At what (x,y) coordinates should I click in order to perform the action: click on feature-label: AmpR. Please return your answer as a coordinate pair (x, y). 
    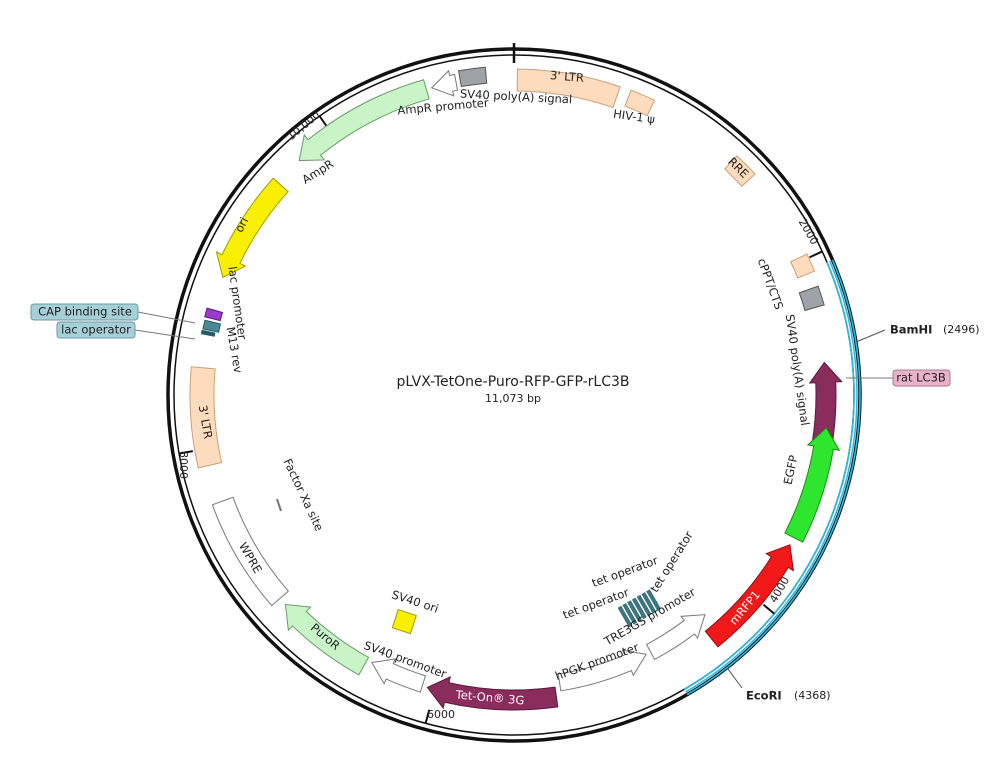
    Looking at the image, I should click on (317, 172).